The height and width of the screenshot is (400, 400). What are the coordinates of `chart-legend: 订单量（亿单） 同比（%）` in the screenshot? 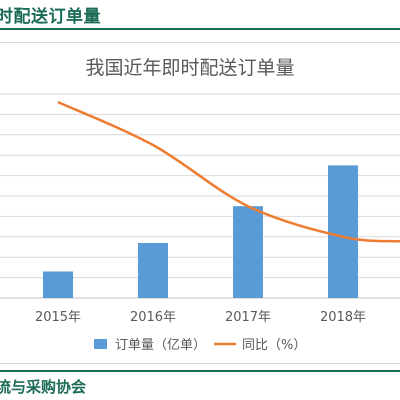 It's located at (200, 345).